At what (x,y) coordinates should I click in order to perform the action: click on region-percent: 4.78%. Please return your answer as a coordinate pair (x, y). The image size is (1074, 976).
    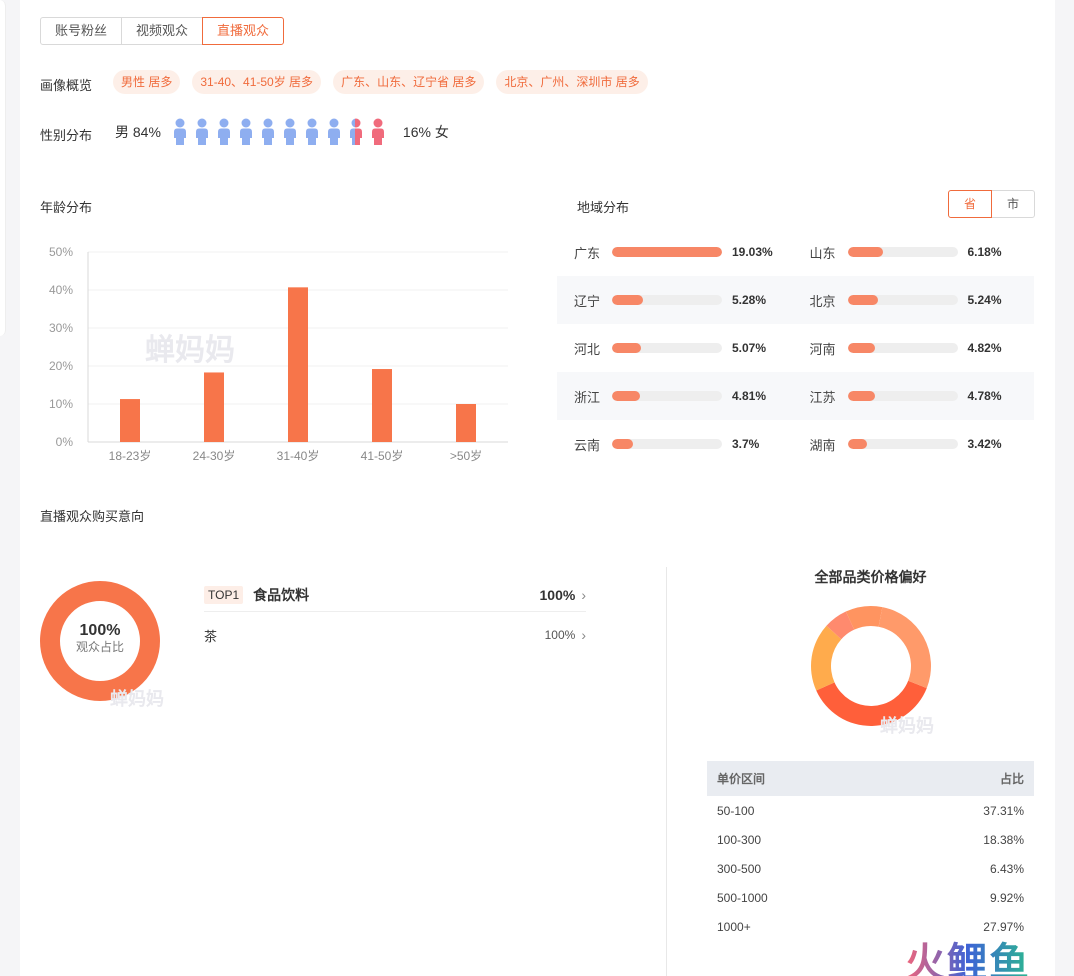
    Looking at the image, I should click on (984, 396).